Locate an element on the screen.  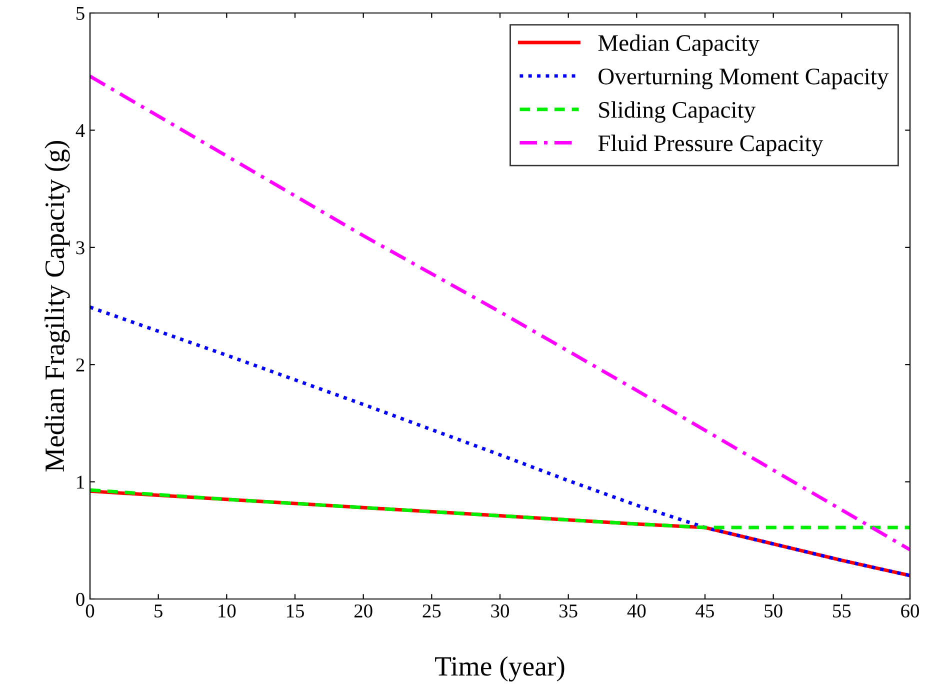
legend-label: Sliding Capacity is located at coordinates (677, 112).